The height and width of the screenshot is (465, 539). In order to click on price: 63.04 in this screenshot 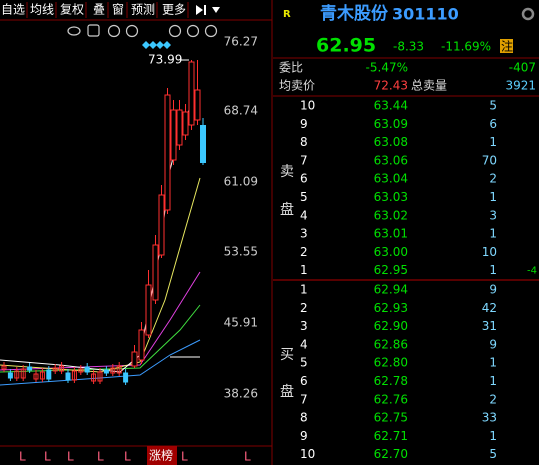, I will do `click(391, 179)`.